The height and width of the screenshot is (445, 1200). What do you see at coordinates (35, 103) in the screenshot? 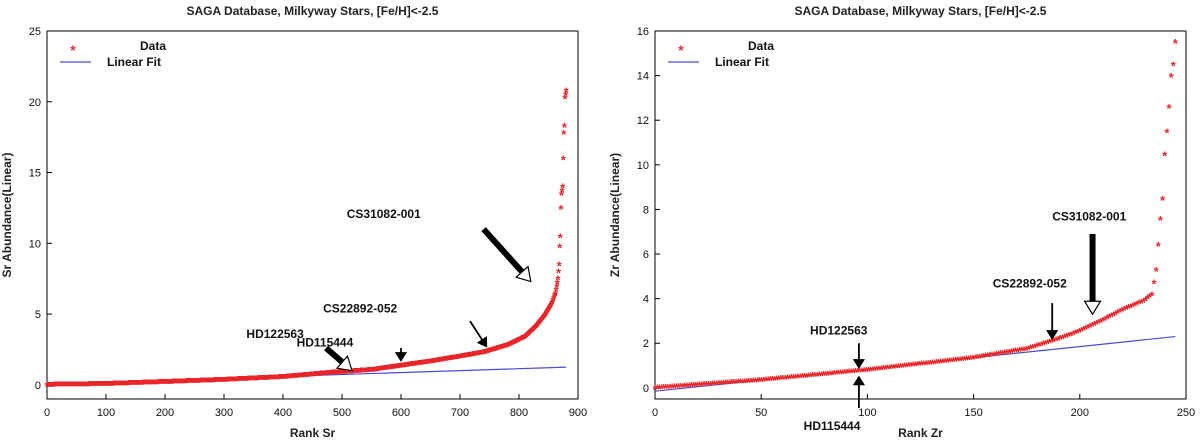
I see `y-tick-label: 20` at bounding box center [35, 103].